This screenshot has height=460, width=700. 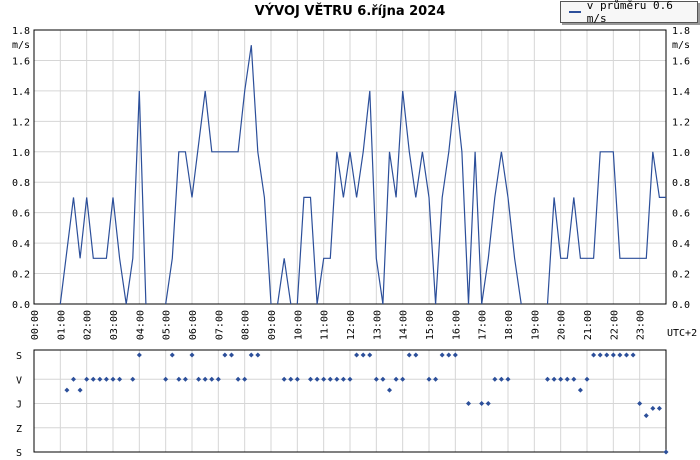 I want to click on x-tick-label: 14:00, so click(x=404, y=325).